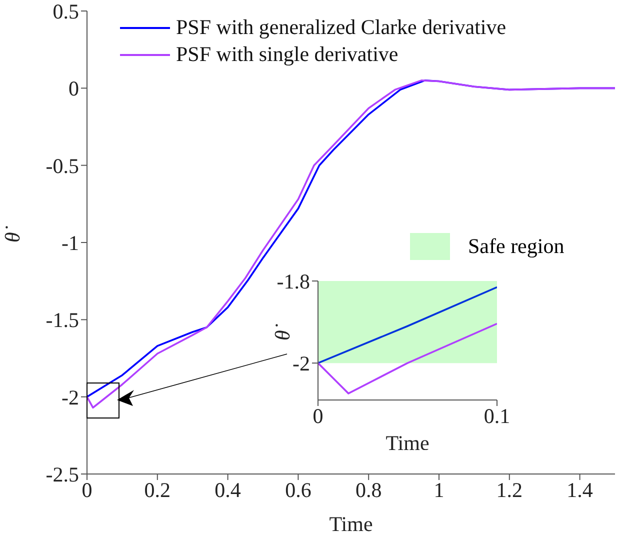 This screenshot has height=543, width=634. What do you see at coordinates (341, 27) in the screenshot?
I see `legend-label: PSF with generalized Clarke derivative` at bounding box center [341, 27].